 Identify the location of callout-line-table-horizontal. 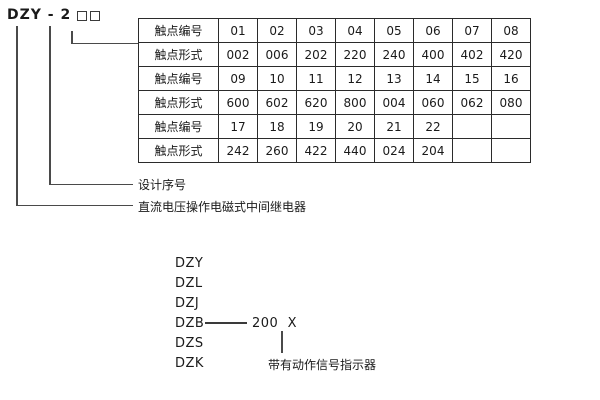
(104, 43).